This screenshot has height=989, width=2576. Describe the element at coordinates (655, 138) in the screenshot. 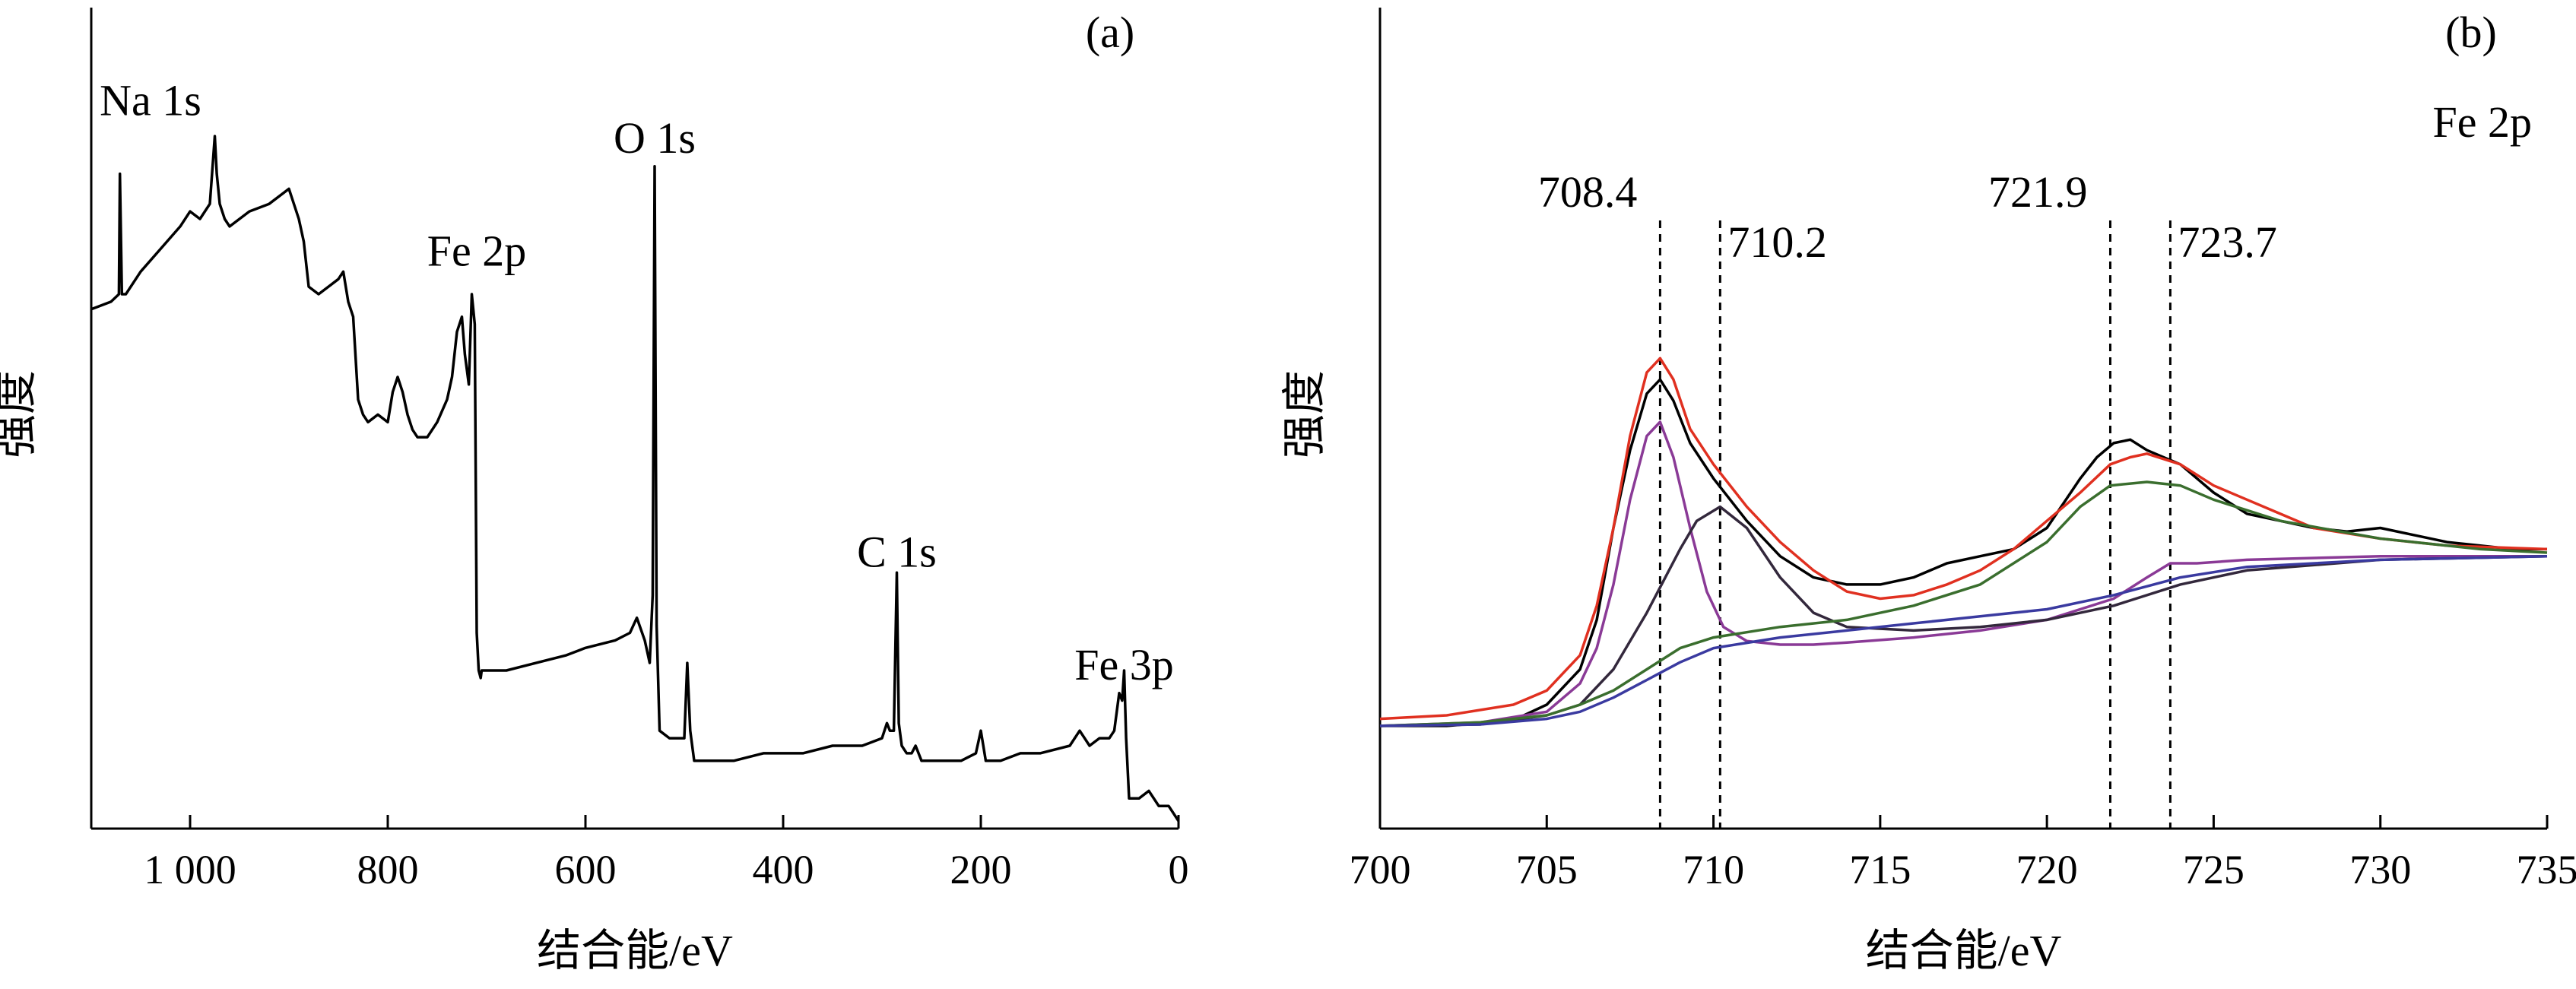

I see `peak-annotation: O 1s` at that location.